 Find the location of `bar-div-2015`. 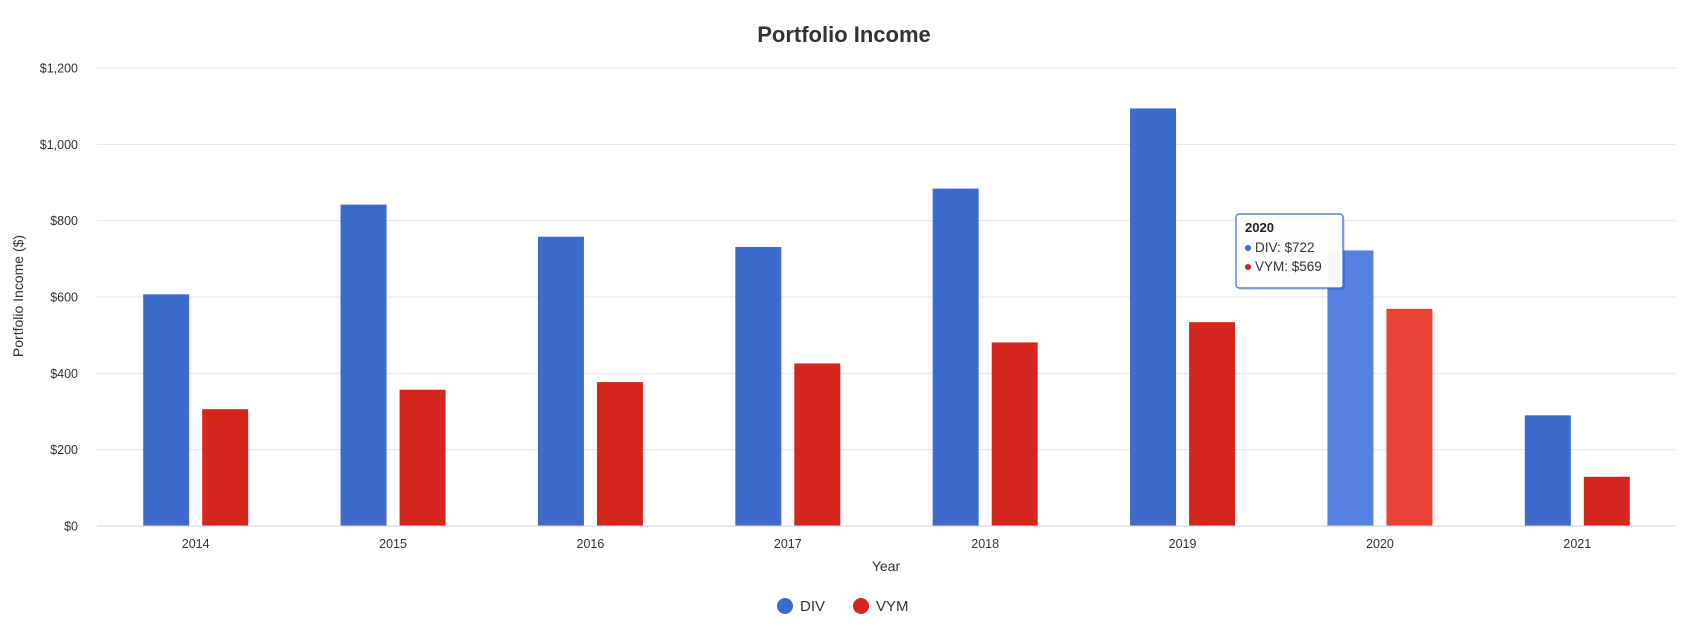

bar-div-2015 is located at coordinates (363, 365).